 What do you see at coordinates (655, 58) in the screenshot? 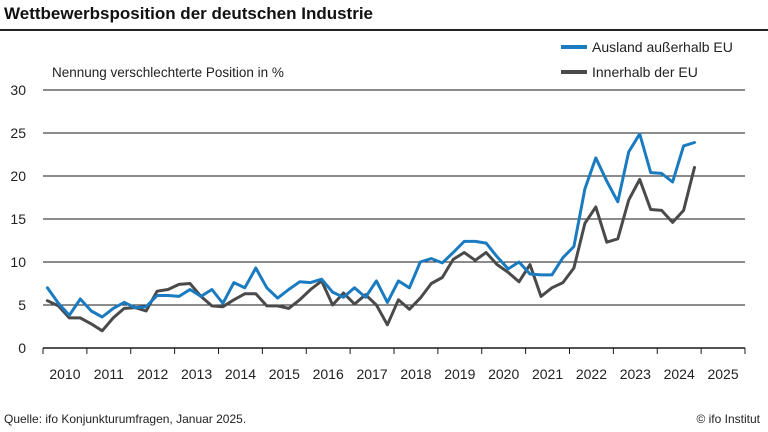
I see `legend: Ausland außerhalb EU Innerhalb der EU` at bounding box center [655, 58].